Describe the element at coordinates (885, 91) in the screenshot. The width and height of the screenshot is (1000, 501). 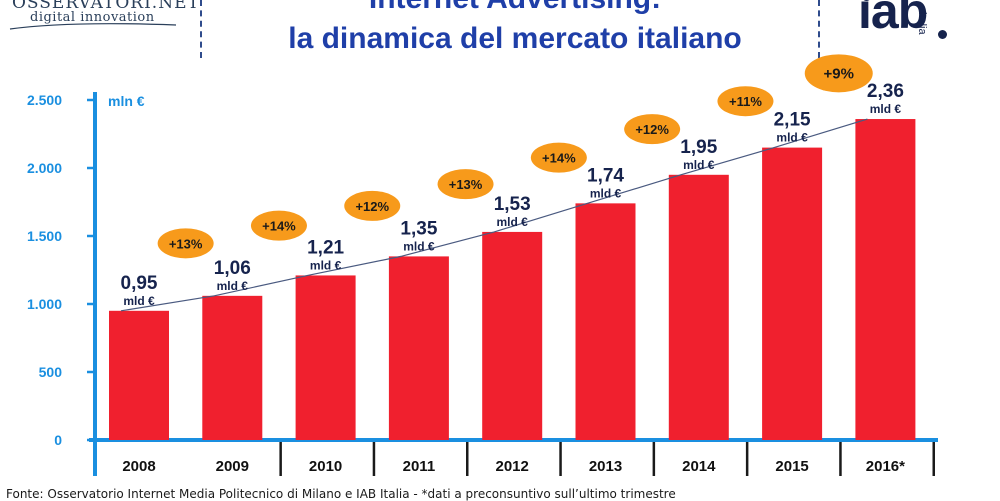
I see `value-label: 2,36` at that location.